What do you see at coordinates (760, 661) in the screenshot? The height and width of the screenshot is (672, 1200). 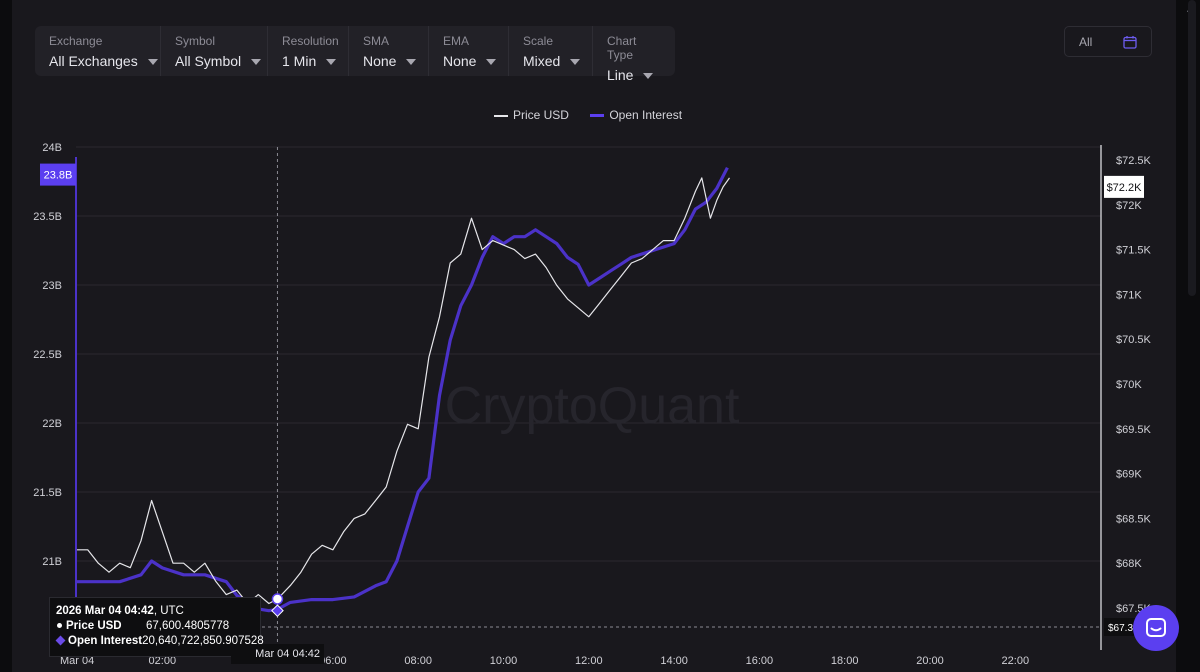 I see `x-tick-label: 16:00` at bounding box center [760, 661].